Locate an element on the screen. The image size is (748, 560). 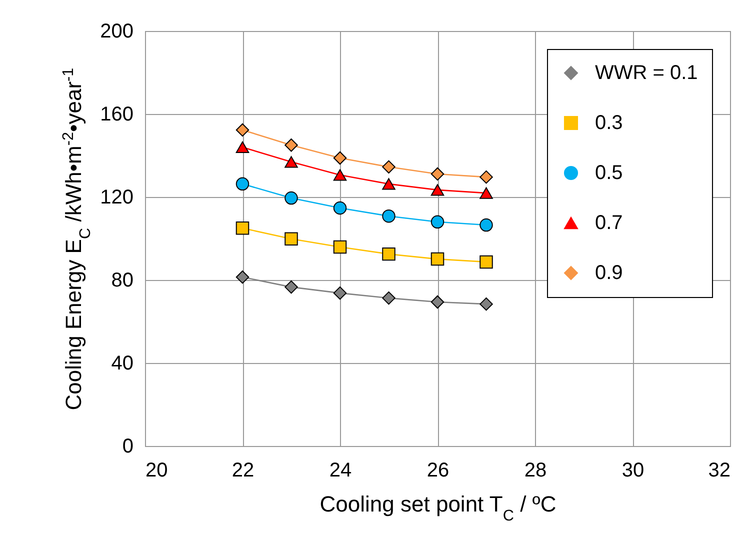
y-tick-label: 80 is located at coordinates (122, 281).